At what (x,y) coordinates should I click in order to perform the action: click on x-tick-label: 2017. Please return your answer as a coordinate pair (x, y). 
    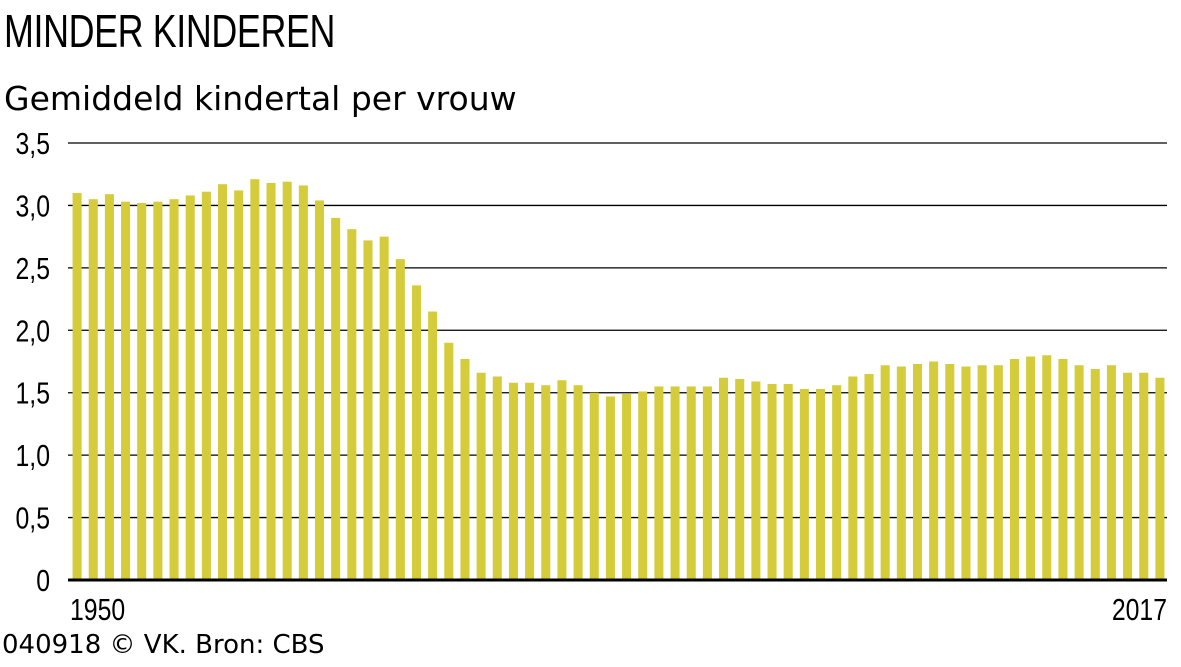
    Looking at the image, I should click on (1139, 609).